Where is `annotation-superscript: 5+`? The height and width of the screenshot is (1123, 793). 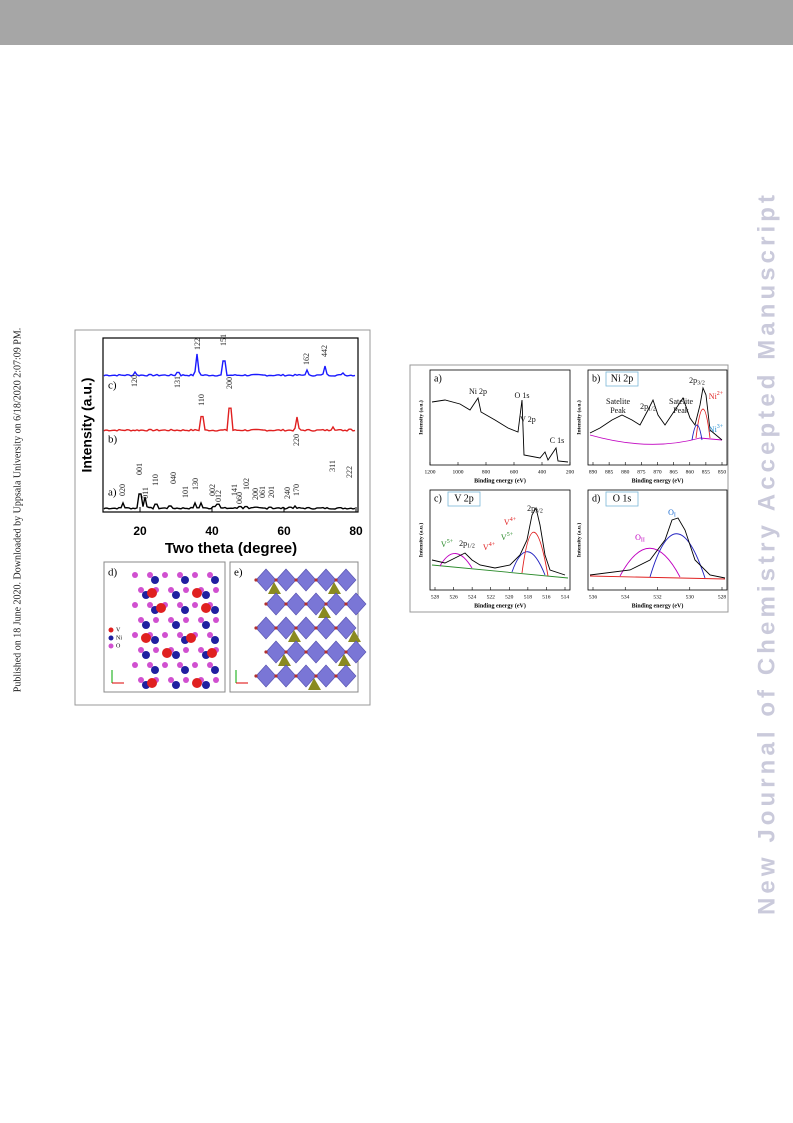
annotation-superscript: 5+ is located at coordinates (450, 542).